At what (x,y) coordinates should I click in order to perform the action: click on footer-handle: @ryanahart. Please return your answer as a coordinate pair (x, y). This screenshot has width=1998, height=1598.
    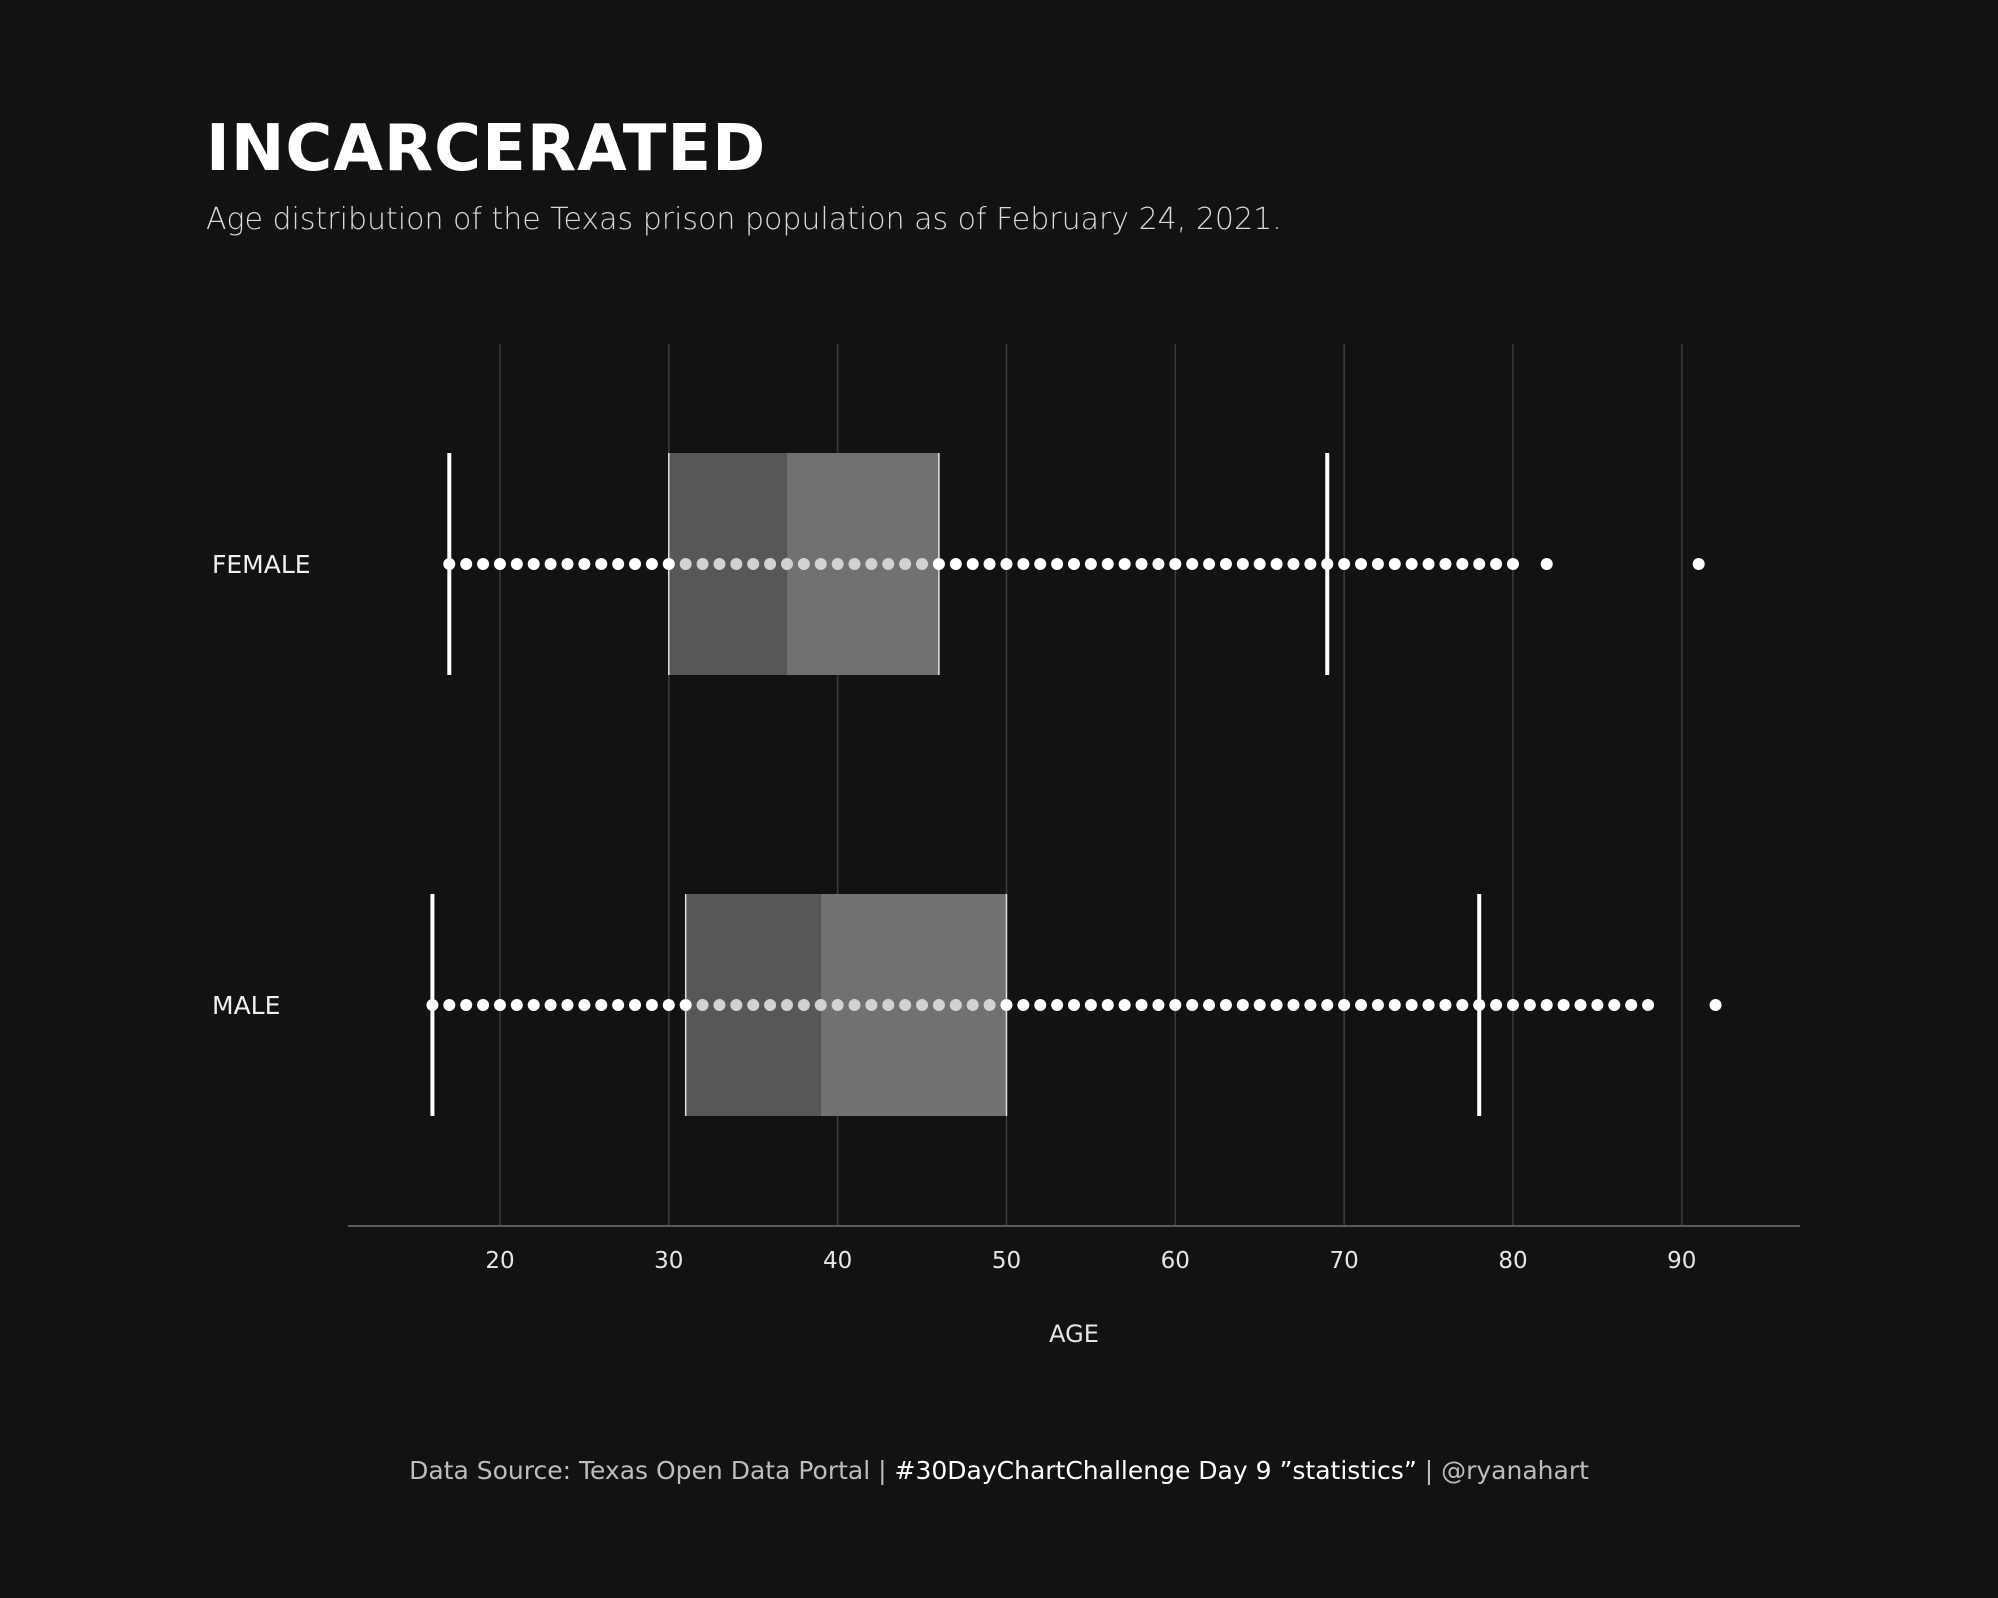
    Looking at the image, I should click on (1515, 1470).